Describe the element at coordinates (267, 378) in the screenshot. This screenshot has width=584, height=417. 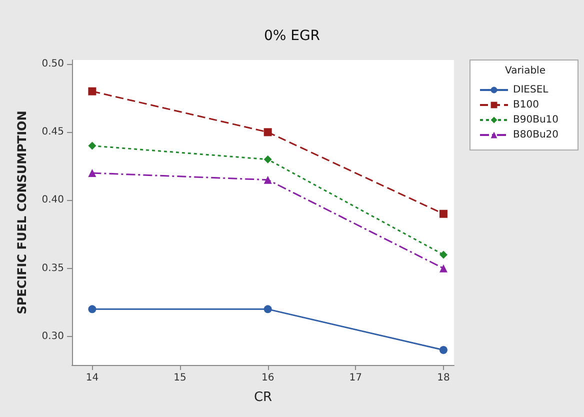
I see `x-tick-label: 16` at that location.